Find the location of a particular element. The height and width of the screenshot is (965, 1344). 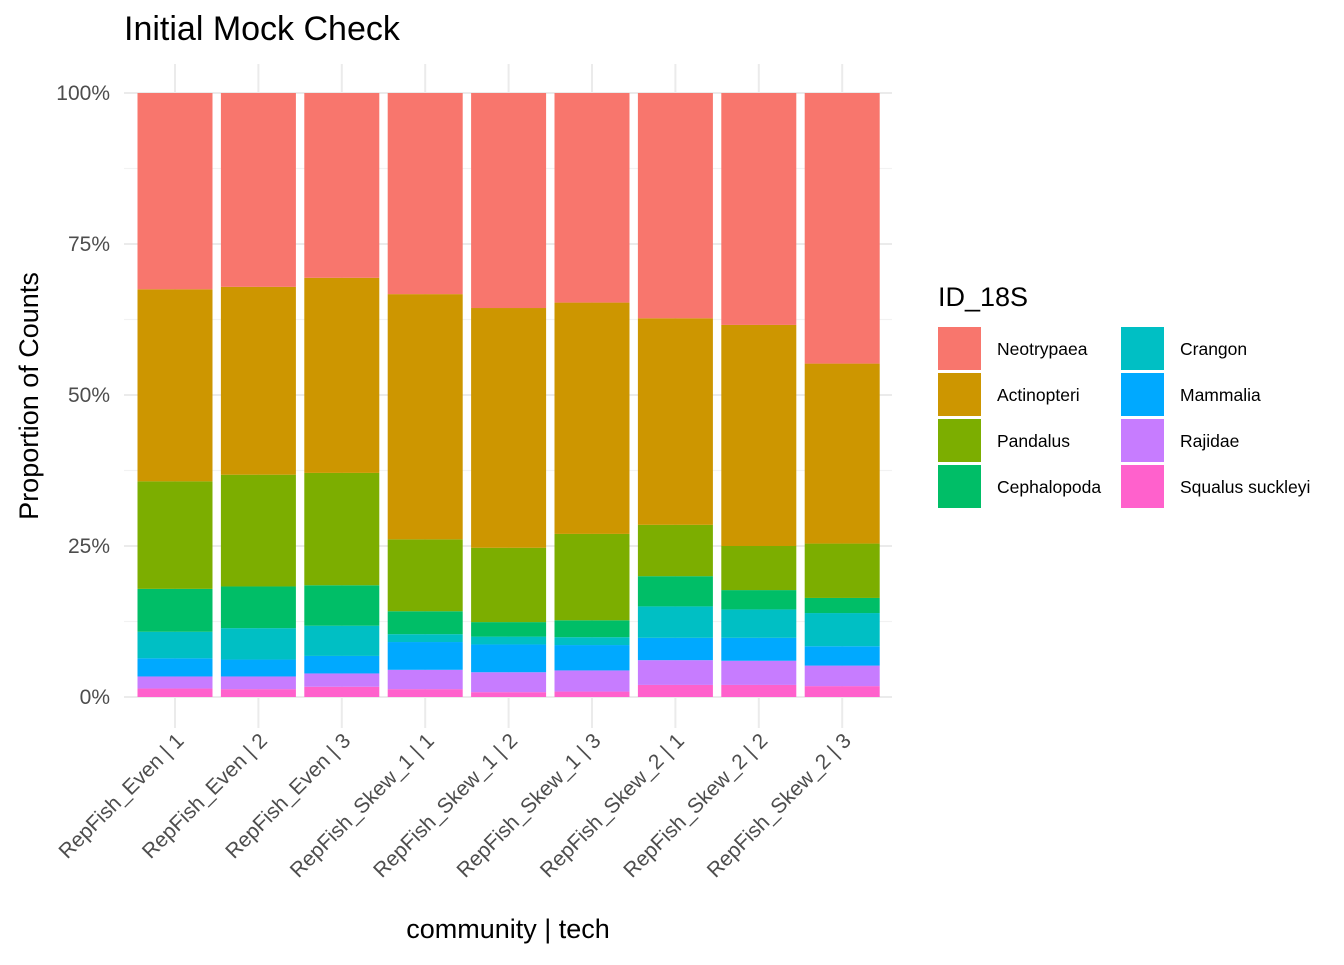

y-tick-label: 100% is located at coordinates (83, 93).